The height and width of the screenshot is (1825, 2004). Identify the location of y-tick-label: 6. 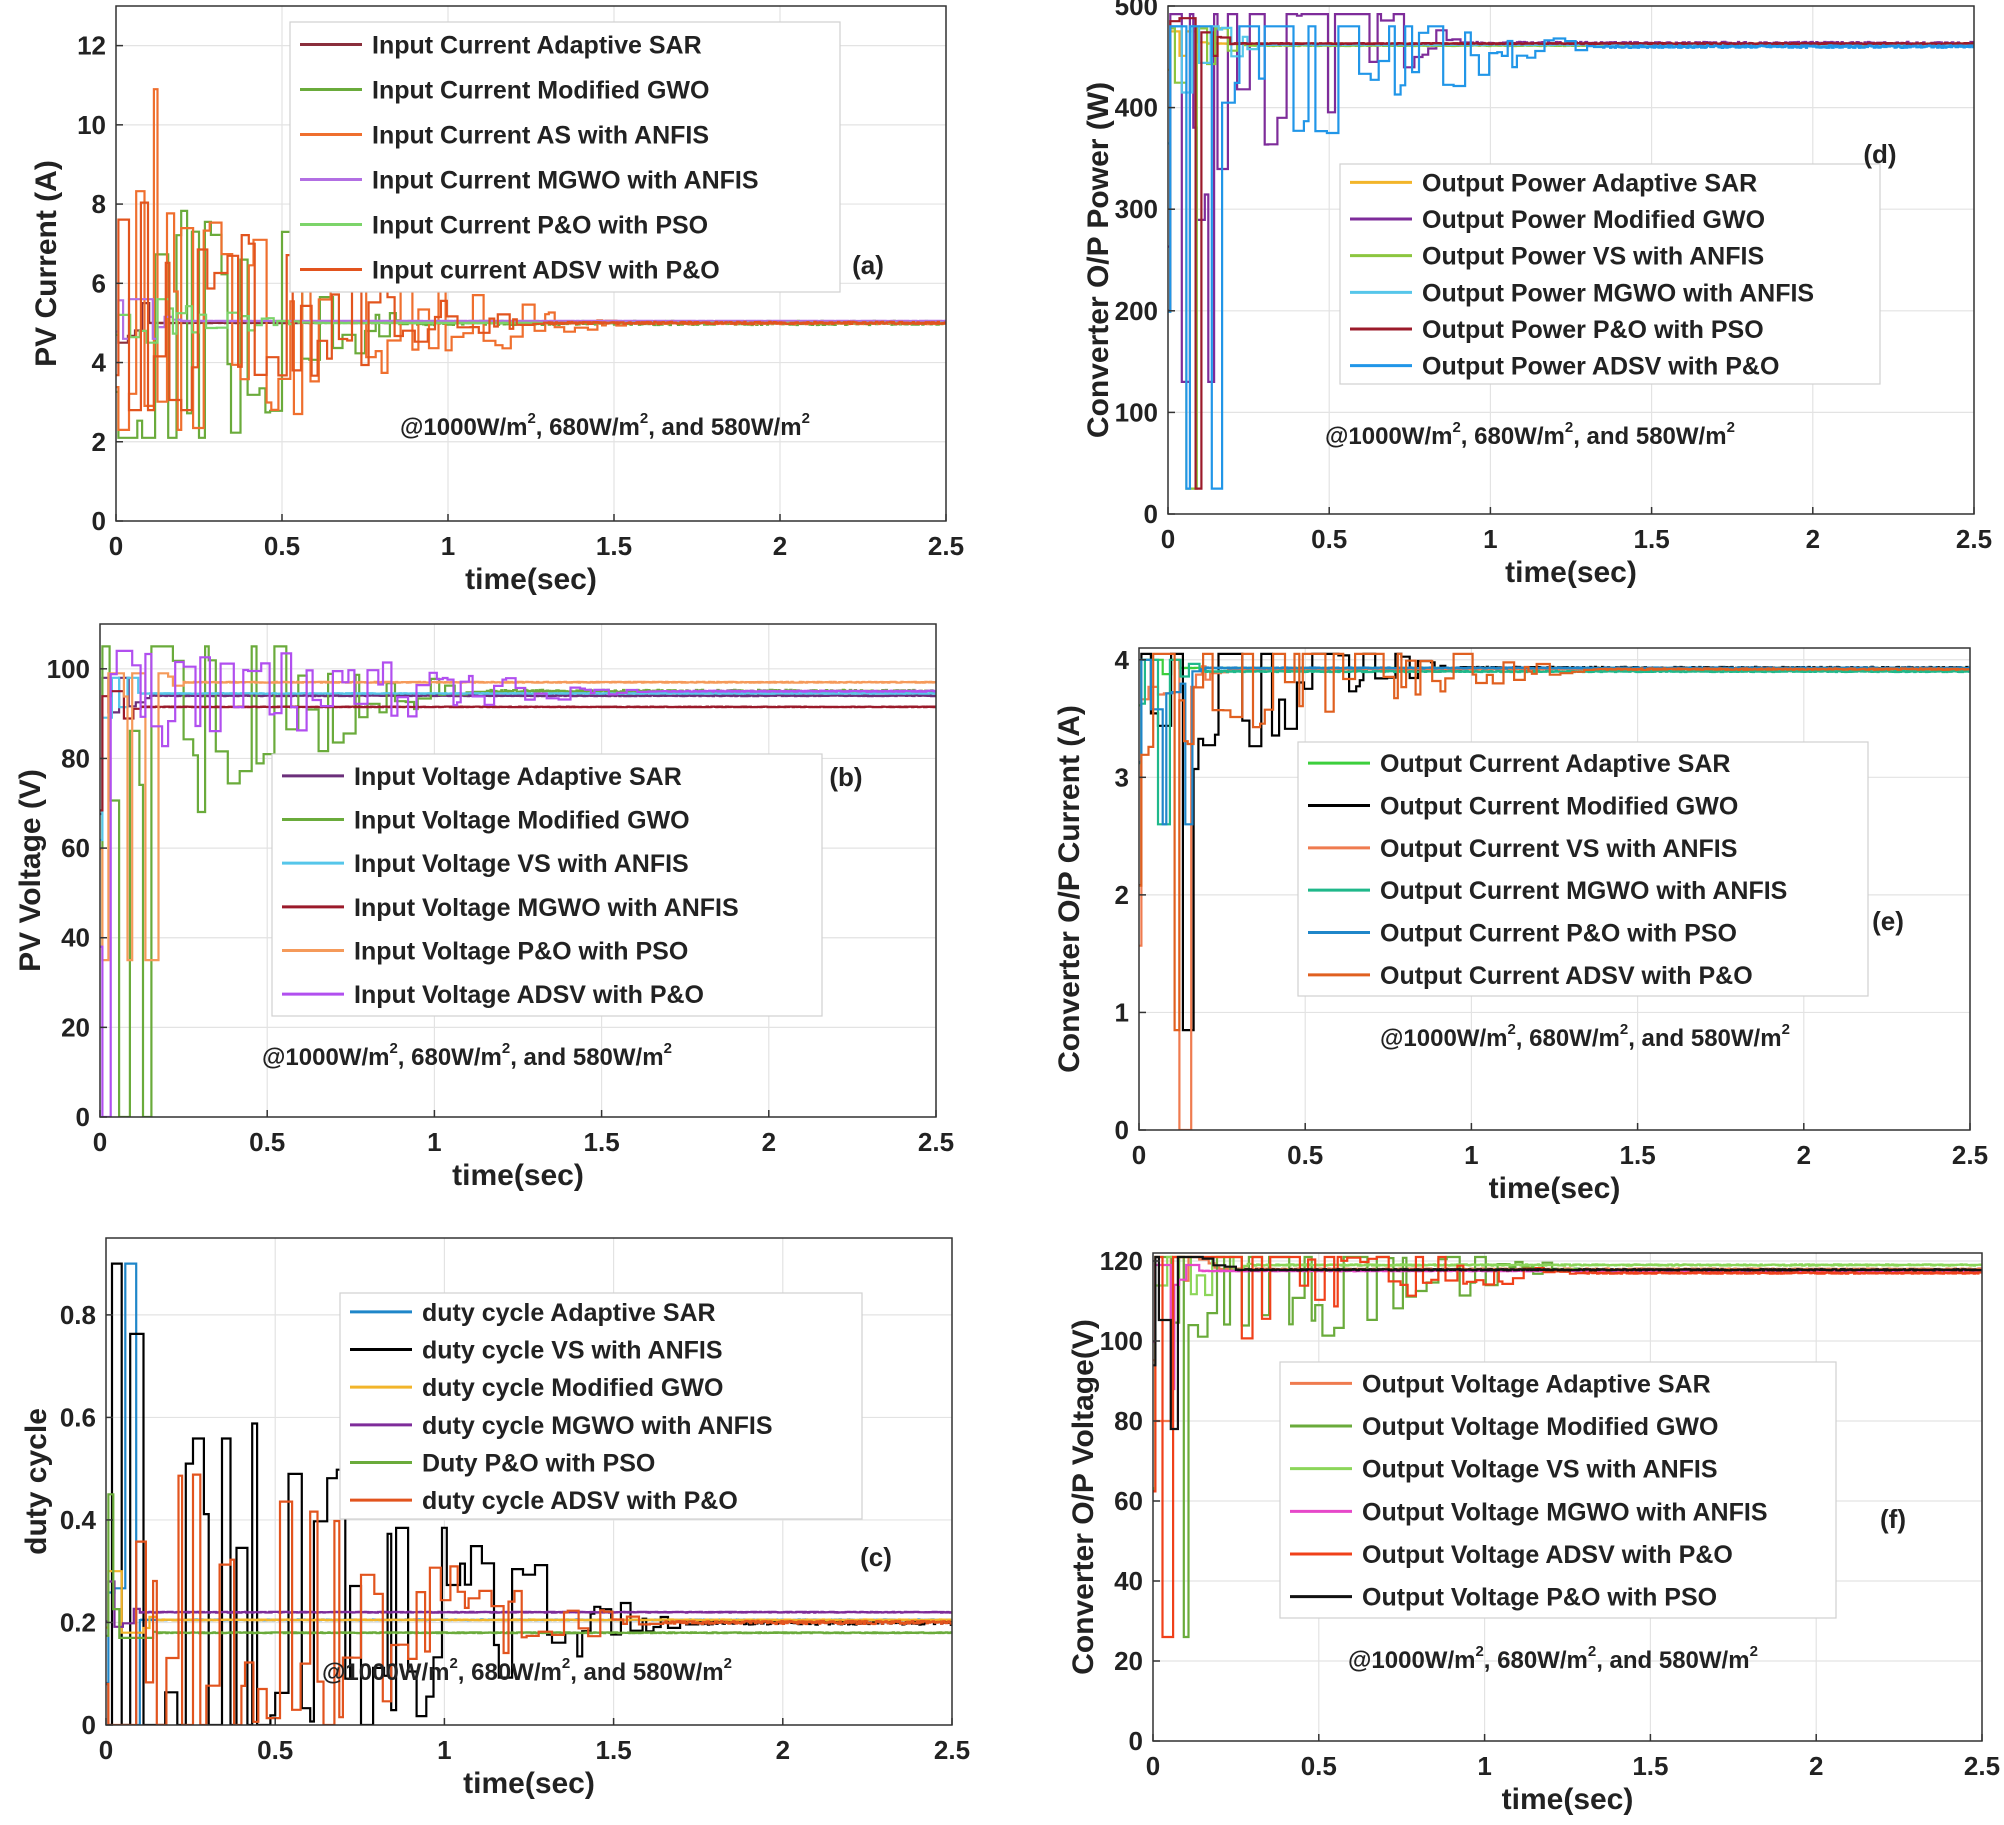
(99, 283).